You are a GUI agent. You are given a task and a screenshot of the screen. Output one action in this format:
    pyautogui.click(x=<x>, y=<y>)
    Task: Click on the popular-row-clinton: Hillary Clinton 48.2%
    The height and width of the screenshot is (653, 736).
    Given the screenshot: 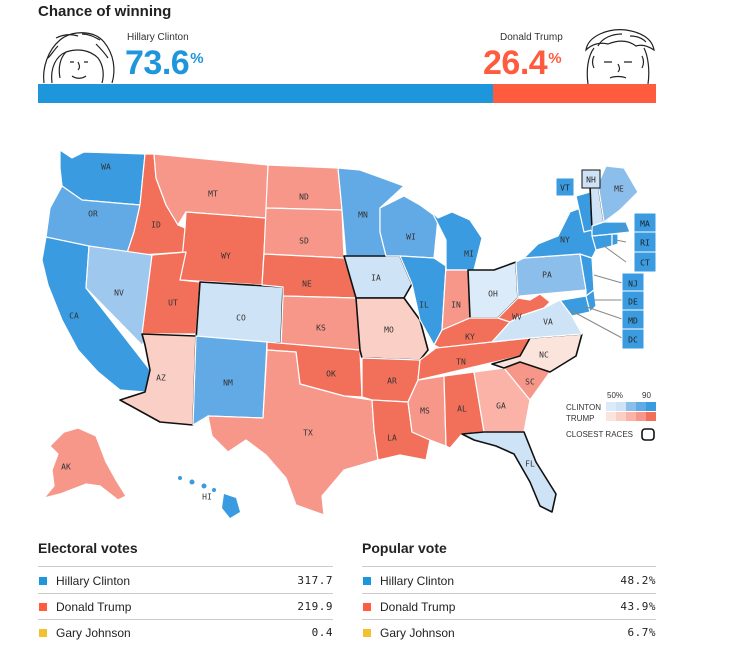 What is the action you would take?
    pyautogui.click(x=509, y=580)
    